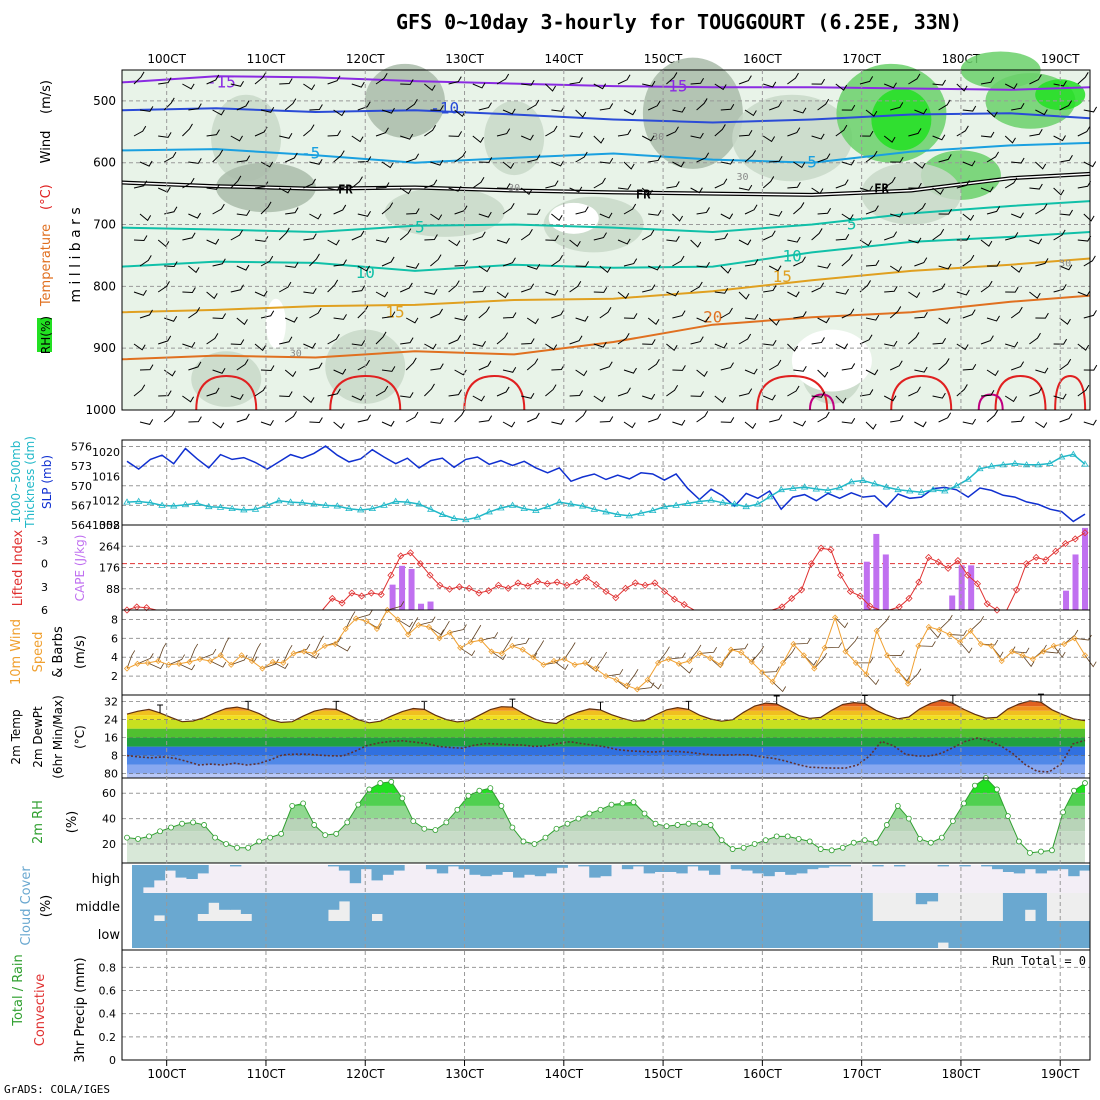 The height and width of the screenshot is (1100, 1100). Describe the element at coordinates (881, 188) in the screenshot. I see `contour-label: FR` at that location.